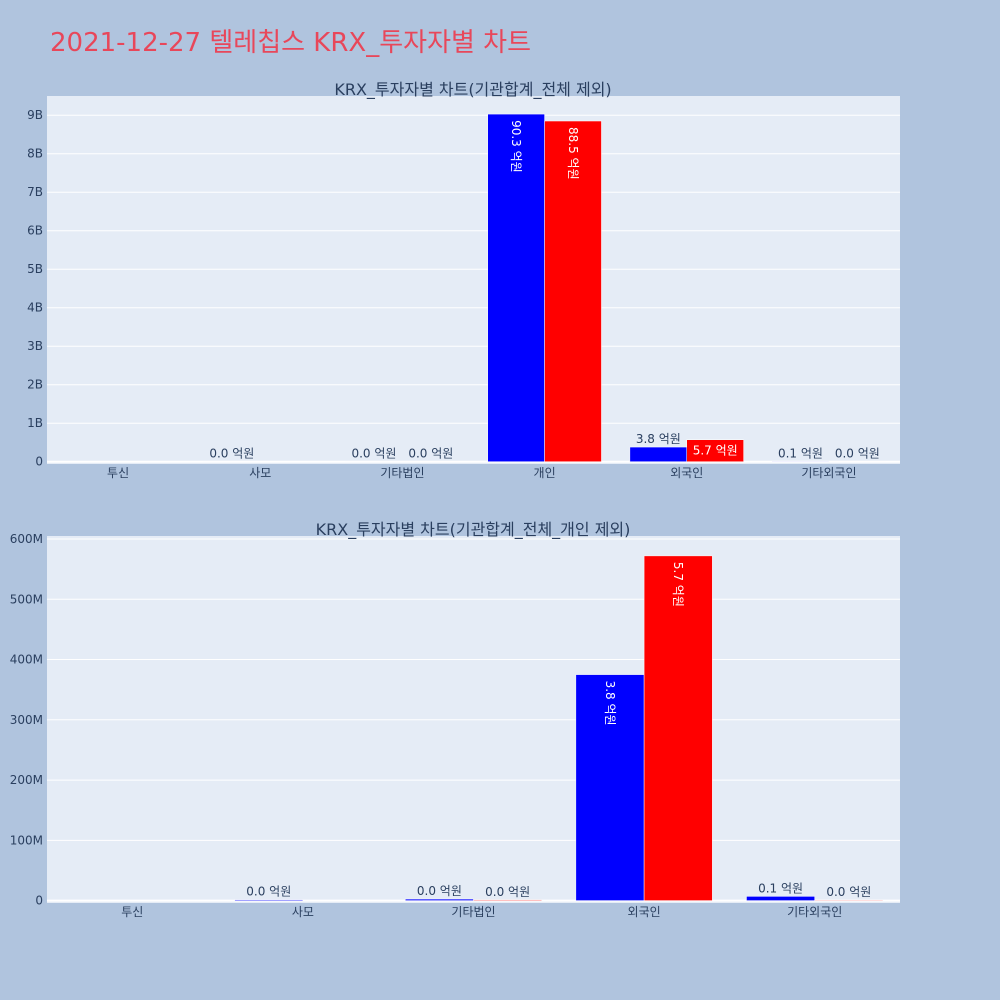 The image size is (1000, 1000). I want to click on y-tick-label: 7B, so click(35, 192).